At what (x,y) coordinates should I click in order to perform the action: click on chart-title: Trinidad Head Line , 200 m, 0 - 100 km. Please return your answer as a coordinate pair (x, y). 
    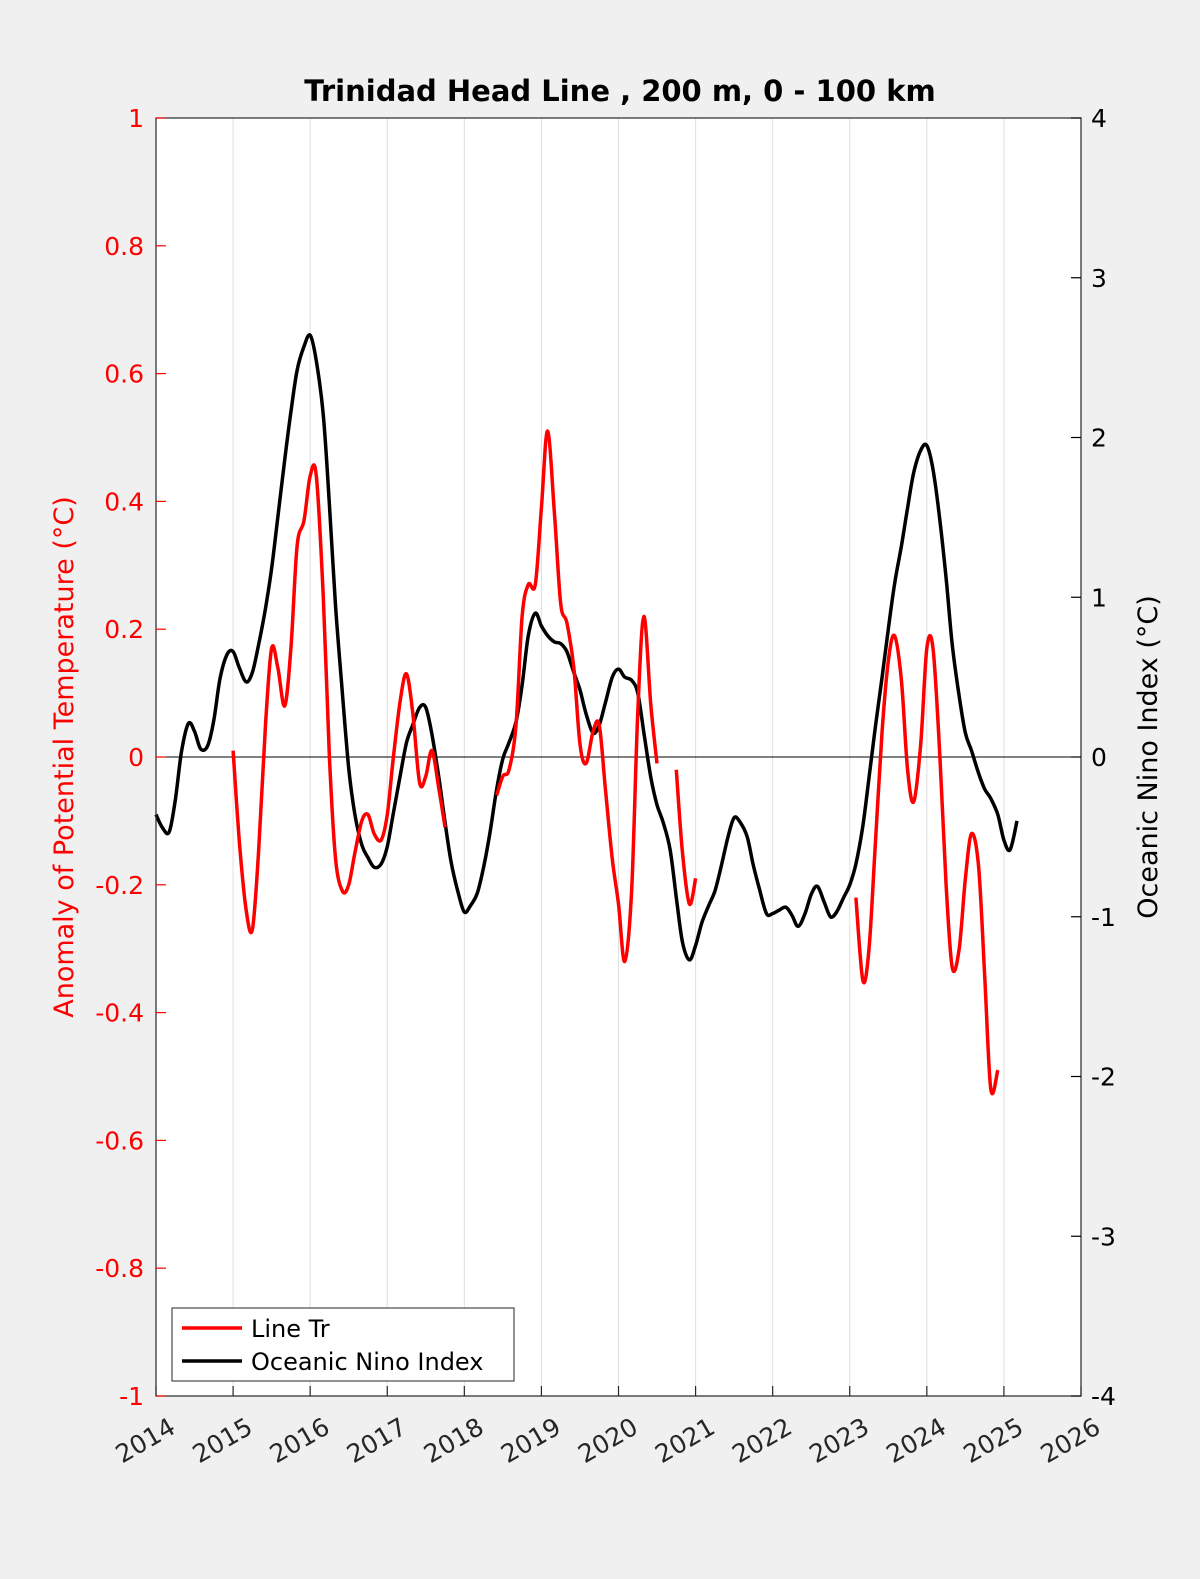
    Looking at the image, I should click on (619, 91).